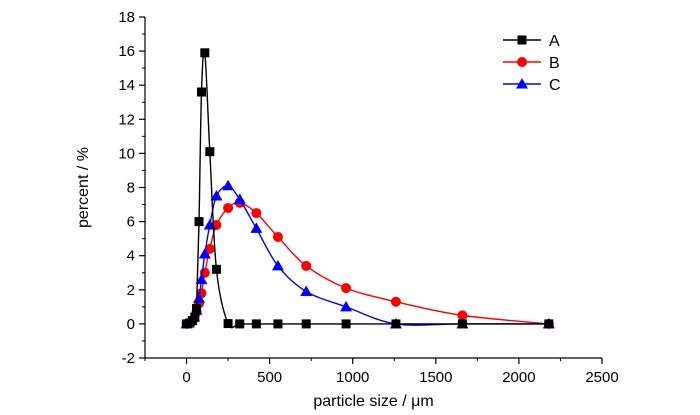 Image resolution: width=700 pixels, height=415 pixels. What do you see at coordinates (554, 63) in the screenshot?
I see `legend-label: B` at bounding box center [554, 63].